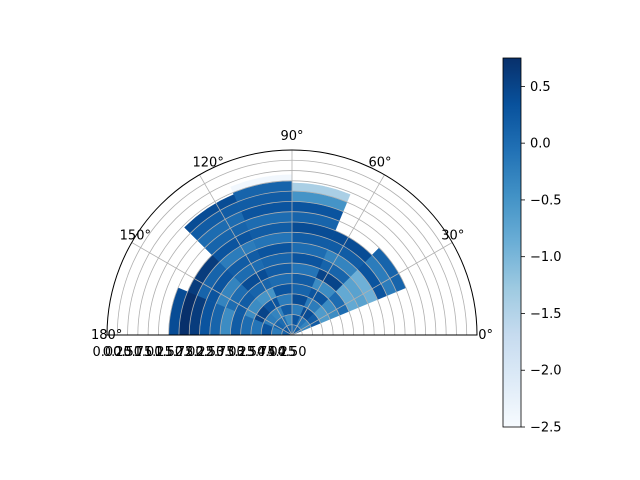 The width and height of the screenshot is (640, 480). Describe the element at coordinates (512, 242) in the screenshot. I see `colorbar-gradient` at that location.